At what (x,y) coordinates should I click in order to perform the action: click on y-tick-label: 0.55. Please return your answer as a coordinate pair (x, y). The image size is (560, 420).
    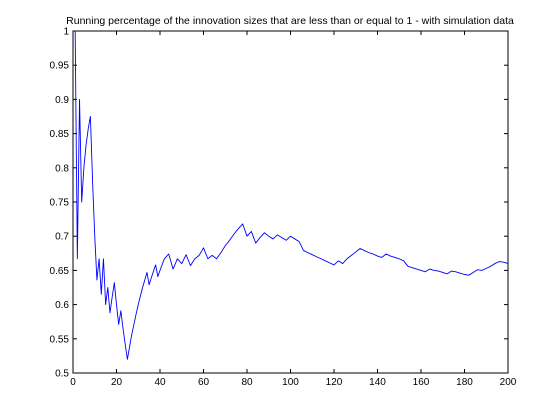
    Looking at the image, I should click on (60, 339).